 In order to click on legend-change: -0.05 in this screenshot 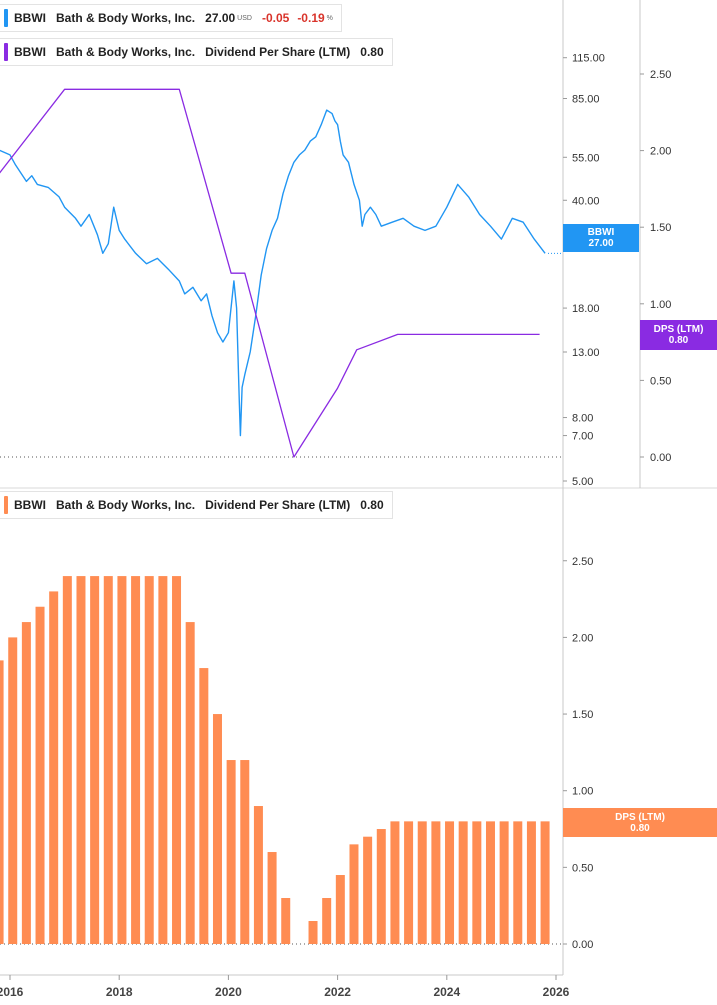, I will do `click(275, 18)`.